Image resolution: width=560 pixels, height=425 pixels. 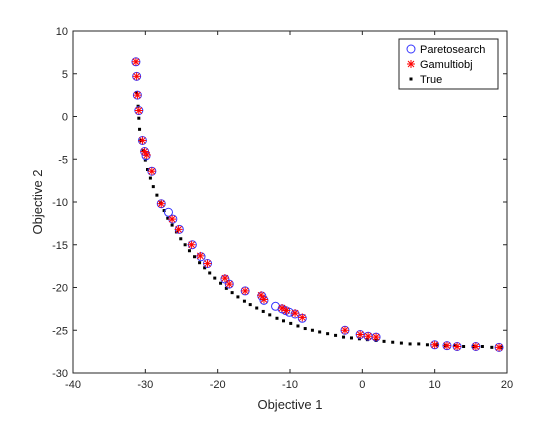 I want to click on y-tick-label: -15, so click(x=60, y=246).